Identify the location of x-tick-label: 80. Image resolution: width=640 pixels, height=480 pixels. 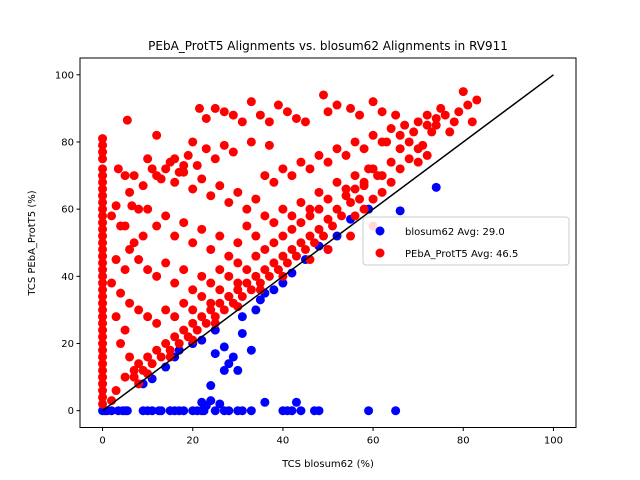
(463, 441).